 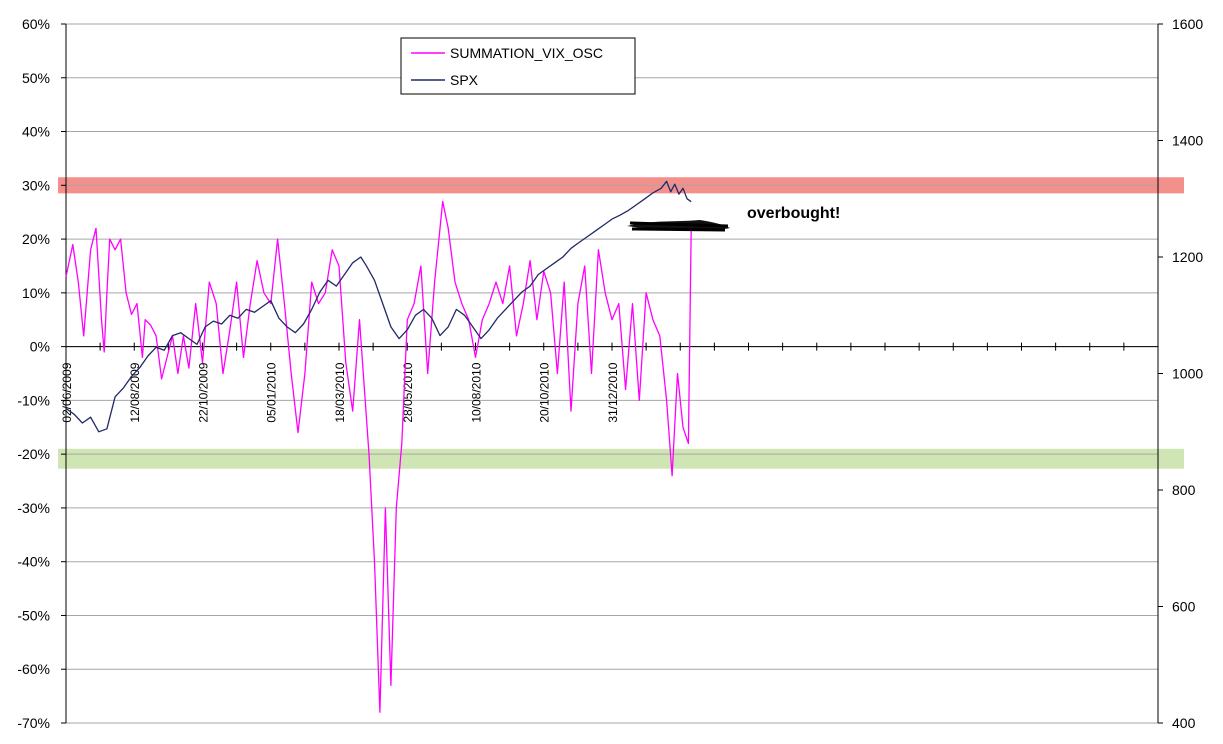 What do you see at coordinates (33, 723) in the screenshot?
I see `left-axis-tick-label: -70%` at bounding box center [33, 723].